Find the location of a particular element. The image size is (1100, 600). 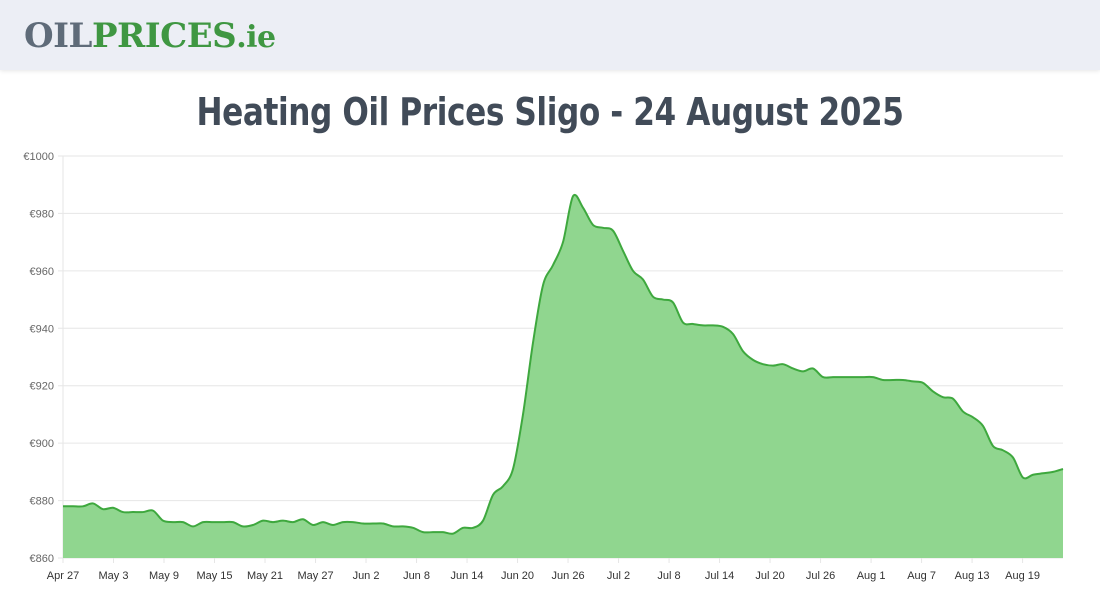

x-tick-label: May 15 is located at coordinates (214, 576).